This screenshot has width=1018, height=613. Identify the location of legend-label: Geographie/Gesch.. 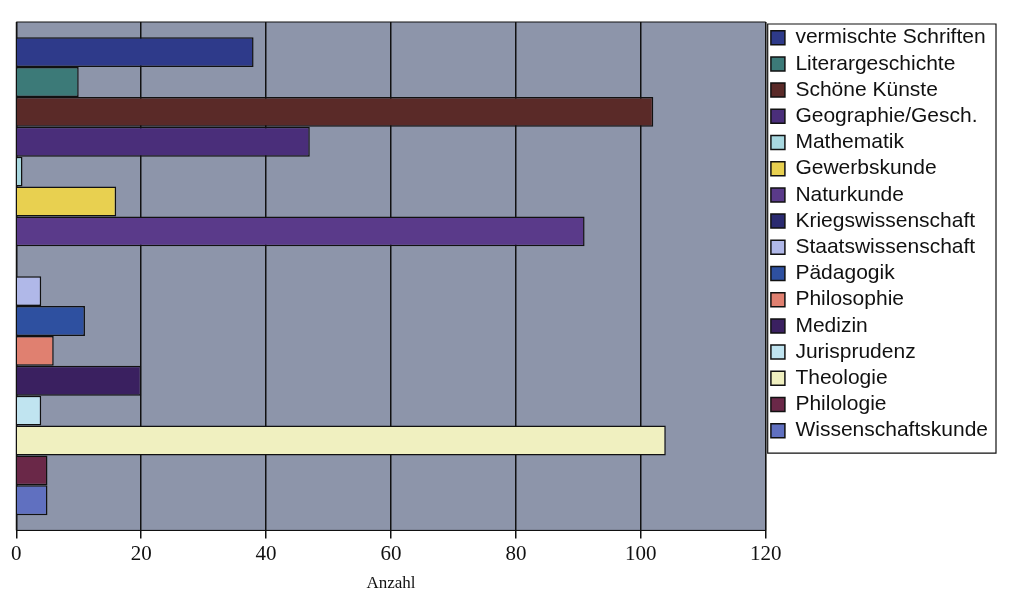
(886, 115).